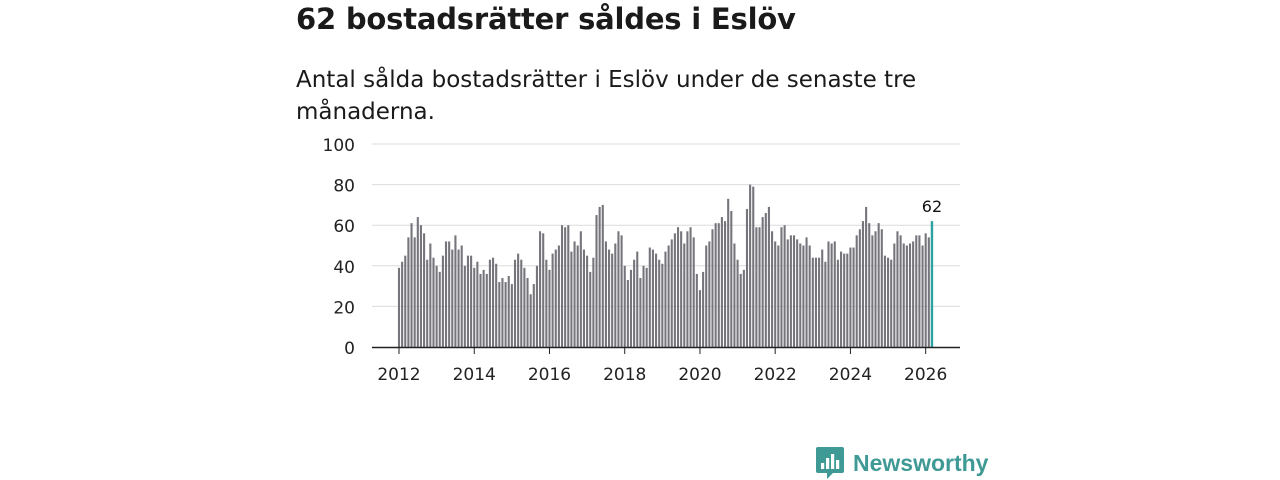  What do you see at coordinates (546, 19) in the screenshot?
I see `chart-title: 62 bostadsrätter såldes i Eslöv` at bounding box center [546, 19].